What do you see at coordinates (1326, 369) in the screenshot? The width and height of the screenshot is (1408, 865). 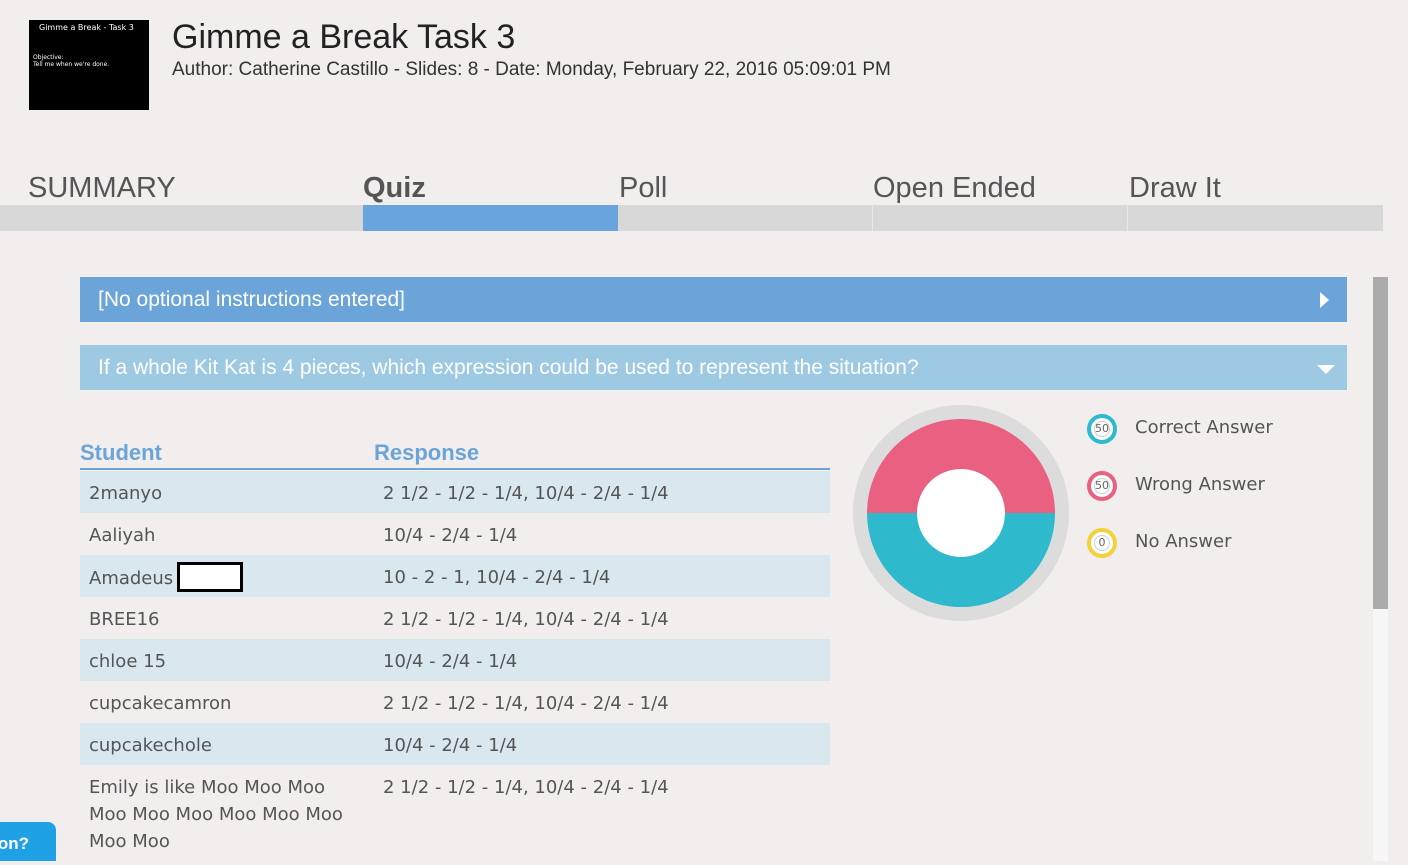 I see `collapse-arrow-icon` at bounding box center [1326, 369].